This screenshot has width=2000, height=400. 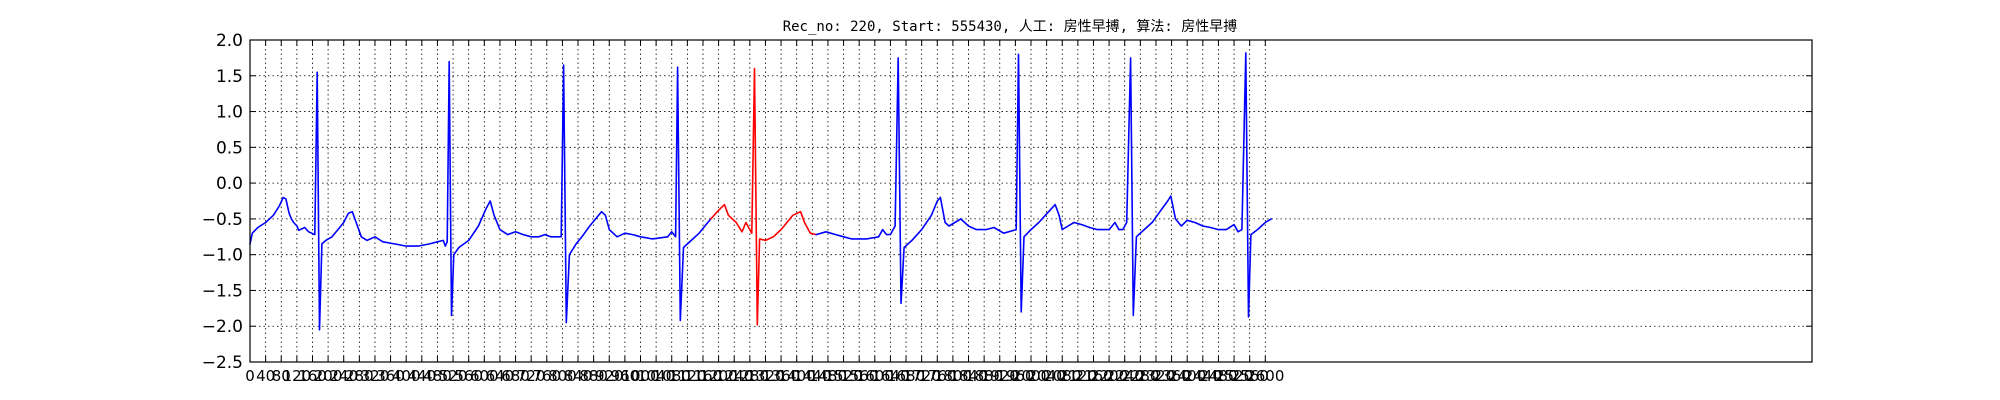 What do you see at coordinates (229, 77) in the screenshot?
I see `y-tick-label: 1.5` at bounding box center [229, 77].